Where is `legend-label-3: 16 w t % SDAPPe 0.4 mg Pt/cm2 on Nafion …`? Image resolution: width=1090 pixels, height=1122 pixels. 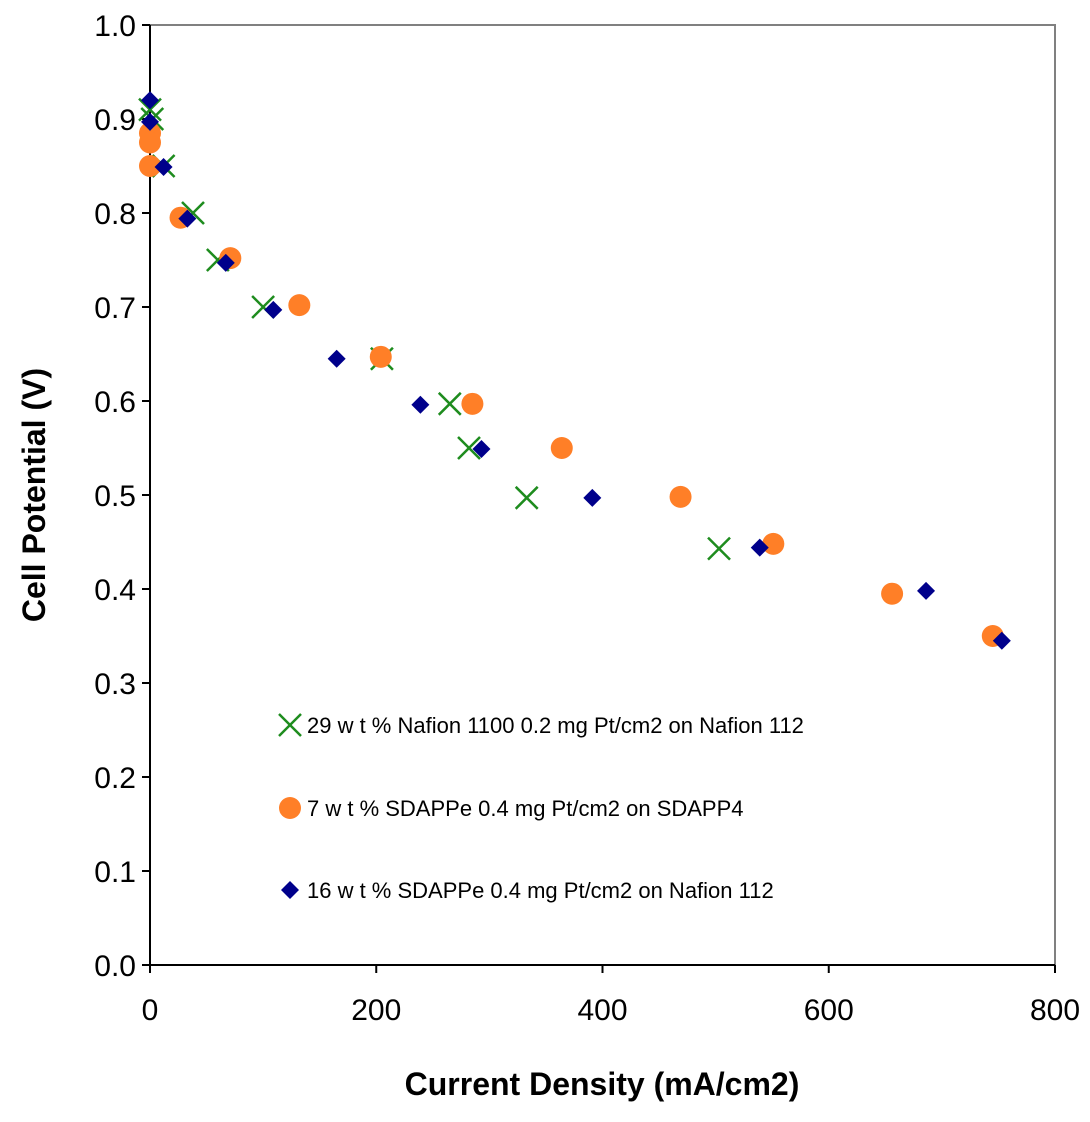
legend-label-3: 16 w t % SDAPPe 0.4 mg Pt/cm2 on Nafion … is located at coordinates (540, 890).